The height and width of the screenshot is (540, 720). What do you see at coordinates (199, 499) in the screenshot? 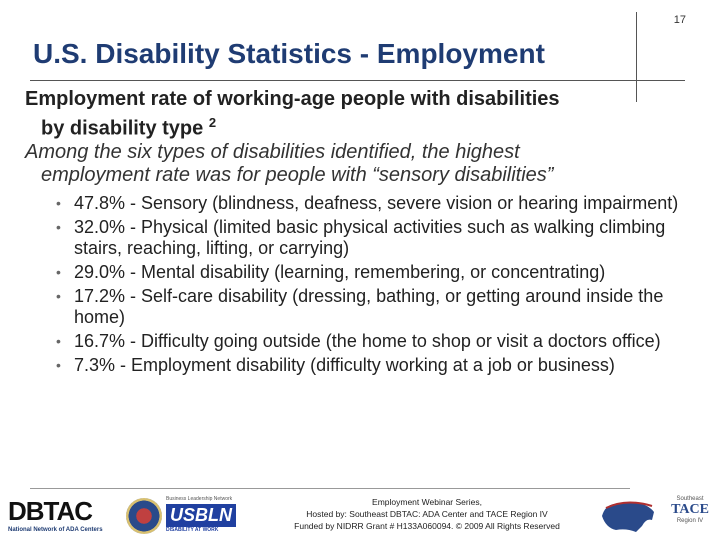
I see `usbln-logo-top: Business Leadership Network` at bounding box center [199, 499].